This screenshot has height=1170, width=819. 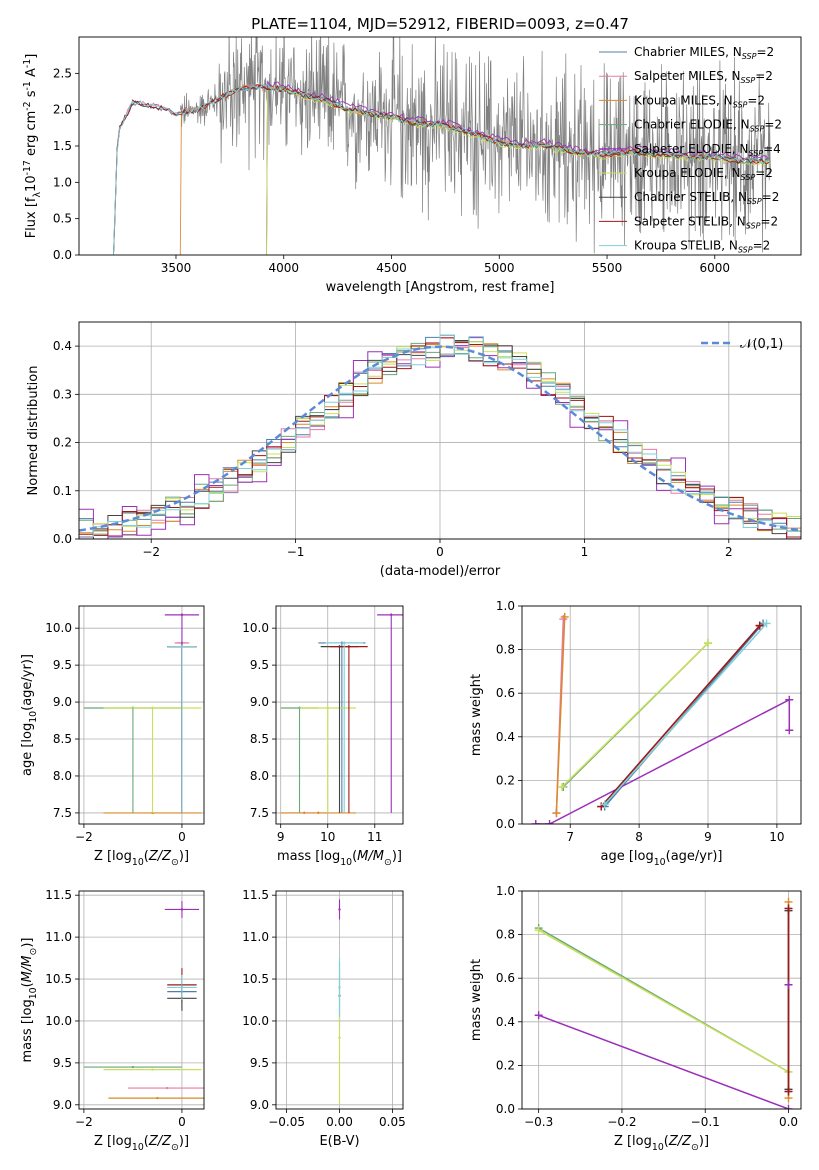 What do you see at coordinates (788, 1122) in the screenshot?
I see `x-tick-label: 0.0` at bounding box center [788, 1122].